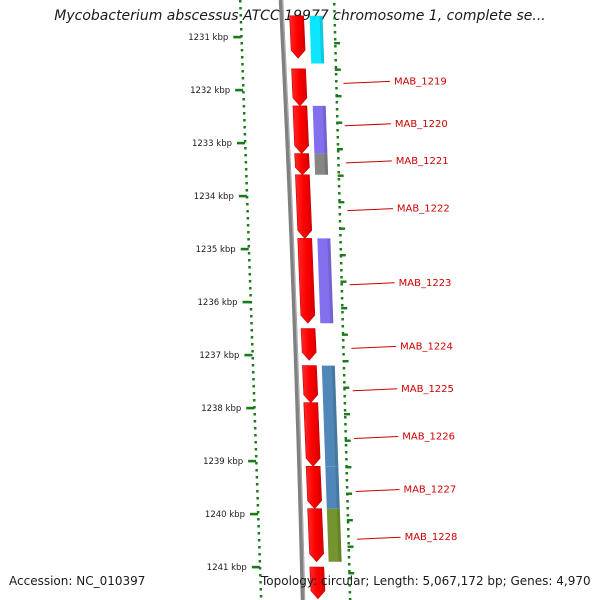 Image resolution: width=600 pixels, height=600 pixels. I want to click on gene-label: MAB_1227, so click(429, 490).